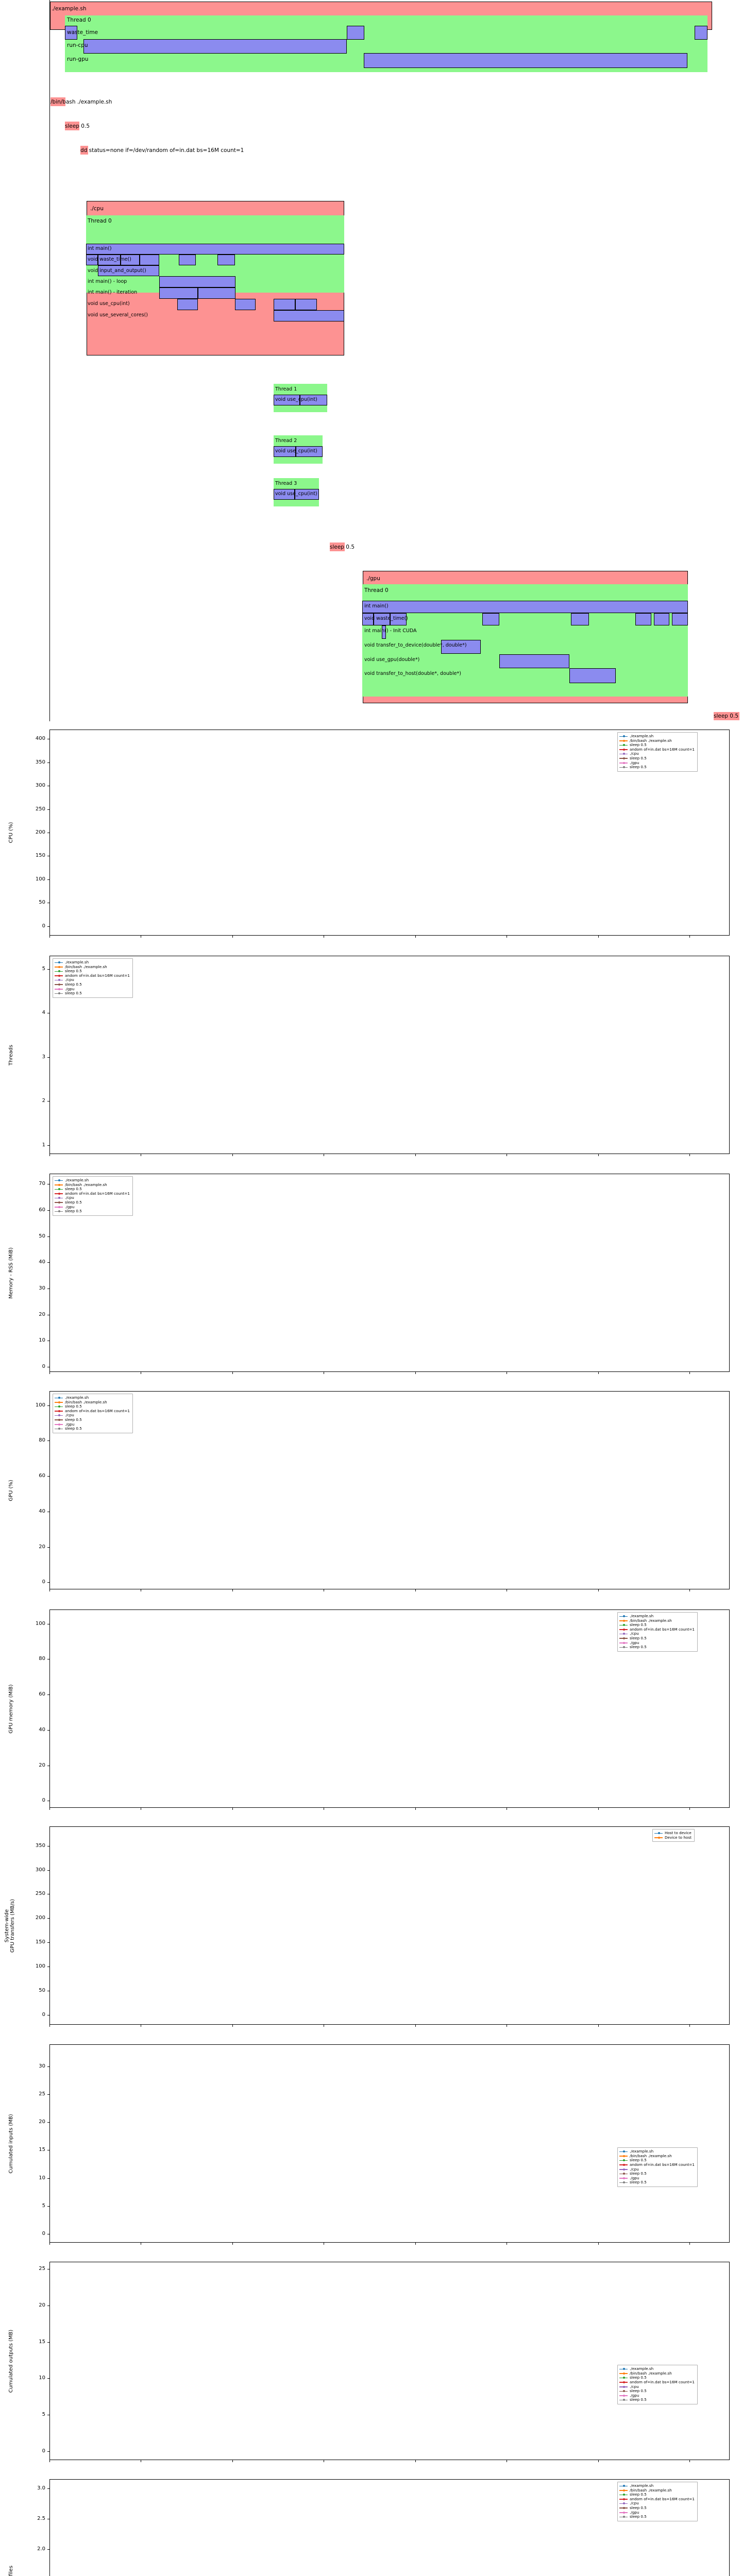 The height and width of the screenshot is (2576, 742). Describe the element at coordinates (525, 60) in the screenshot. I see `fn-box-run-gpu` at that location.